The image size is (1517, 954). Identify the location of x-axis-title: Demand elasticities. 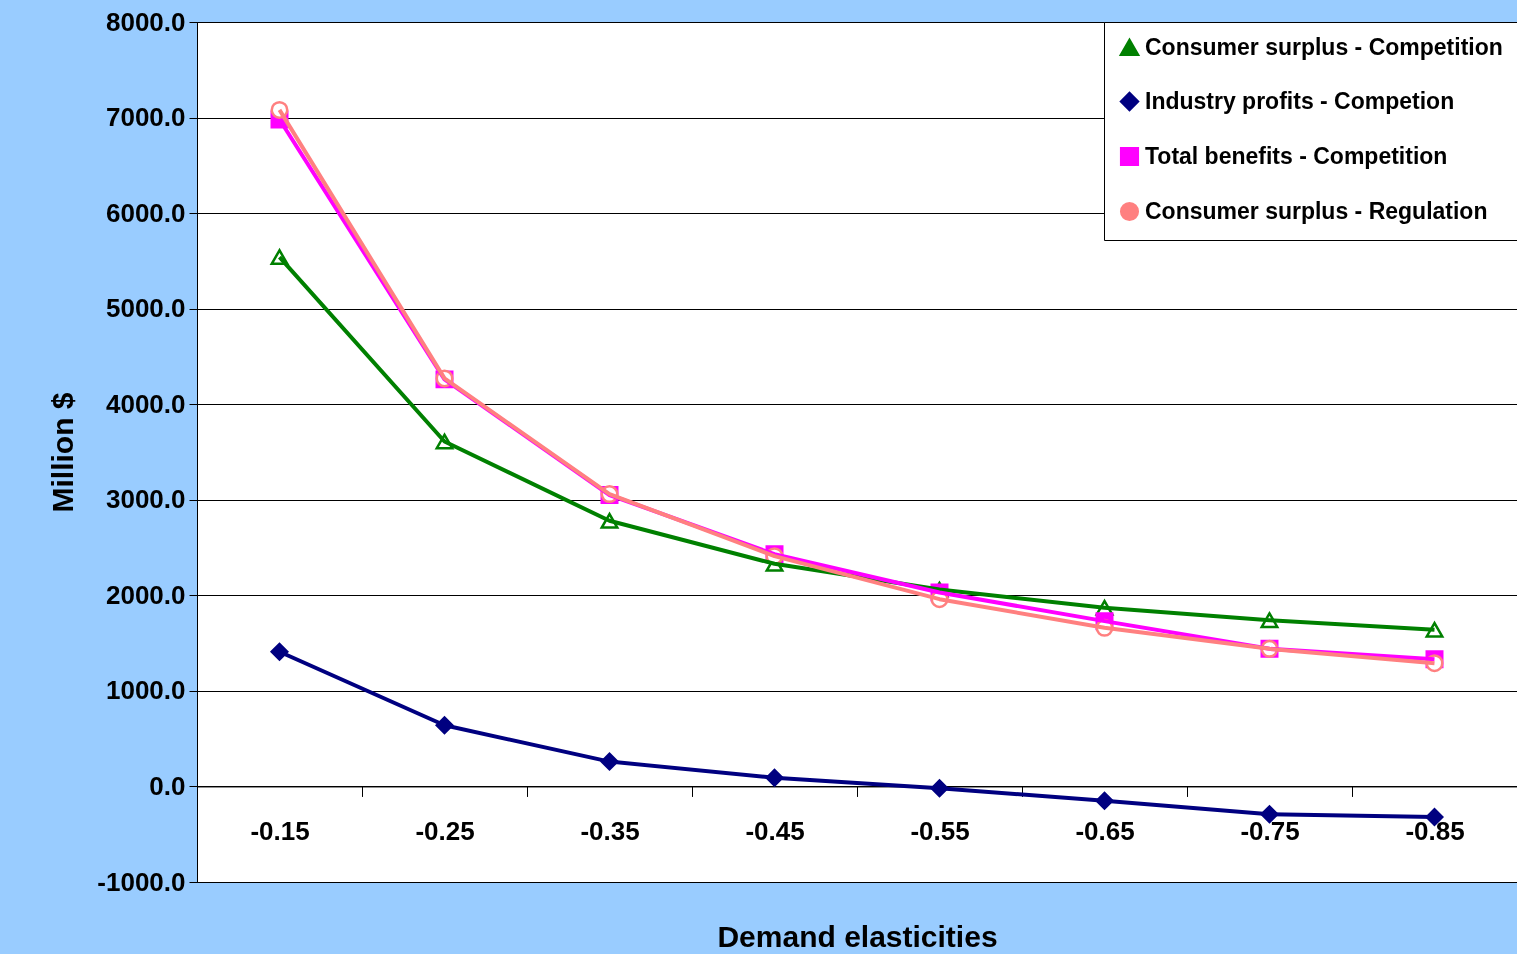
(857, 936).